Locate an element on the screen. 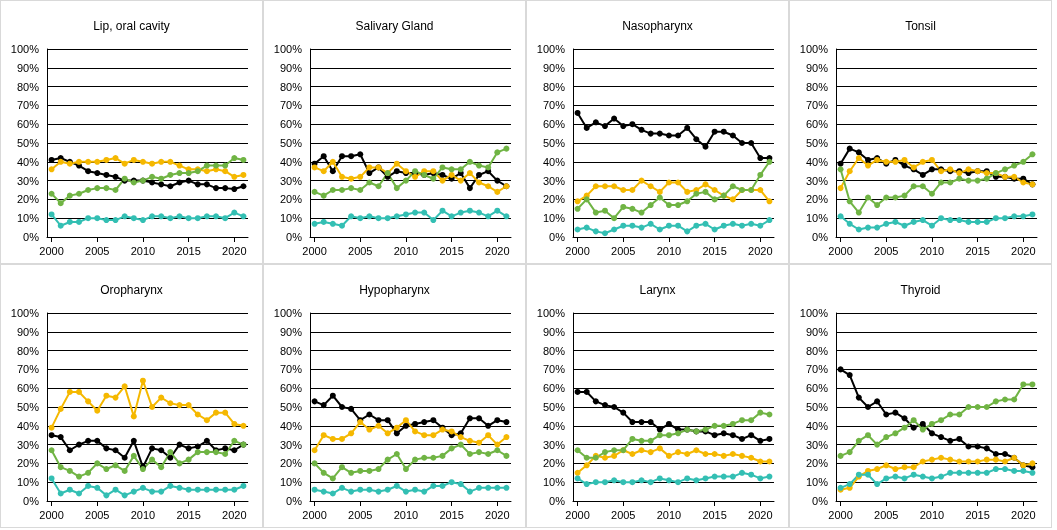 This screenshot has width=1057, height=530. chart-title: Lip, oral cavity is located at coordinates (131, 26).